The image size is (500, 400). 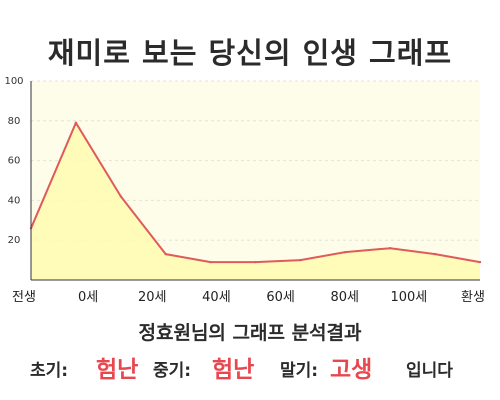 I want to click on analysis-subtitle: 정효원님의 그래프 분석결과, so click(x=250, y=333).